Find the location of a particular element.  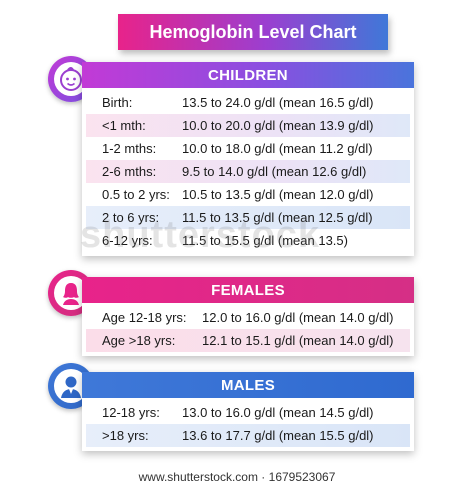

age-label: >18 yrs: is located at coordinates (125, 435).